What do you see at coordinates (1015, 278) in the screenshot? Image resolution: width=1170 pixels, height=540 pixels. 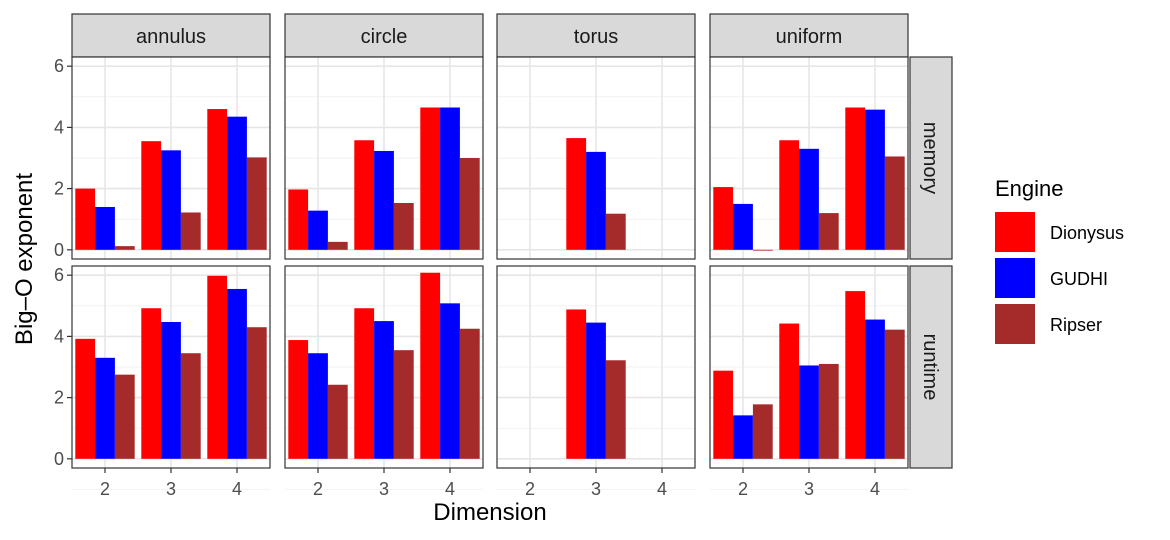 I see `legend-swatch-gudhi` at bounding box center [1015, 278].